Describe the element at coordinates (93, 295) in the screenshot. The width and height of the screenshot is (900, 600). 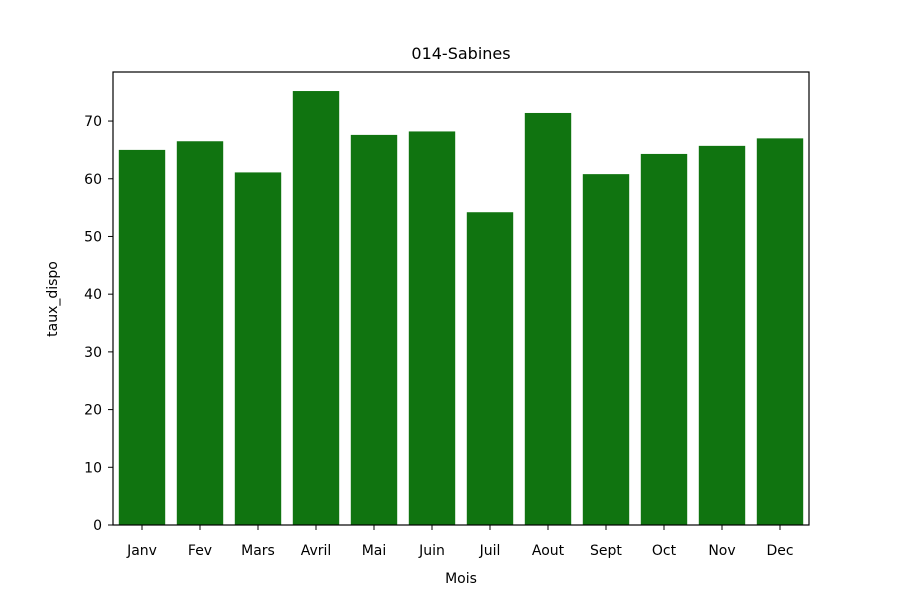
I see `y-tick-label: 40` at that location.